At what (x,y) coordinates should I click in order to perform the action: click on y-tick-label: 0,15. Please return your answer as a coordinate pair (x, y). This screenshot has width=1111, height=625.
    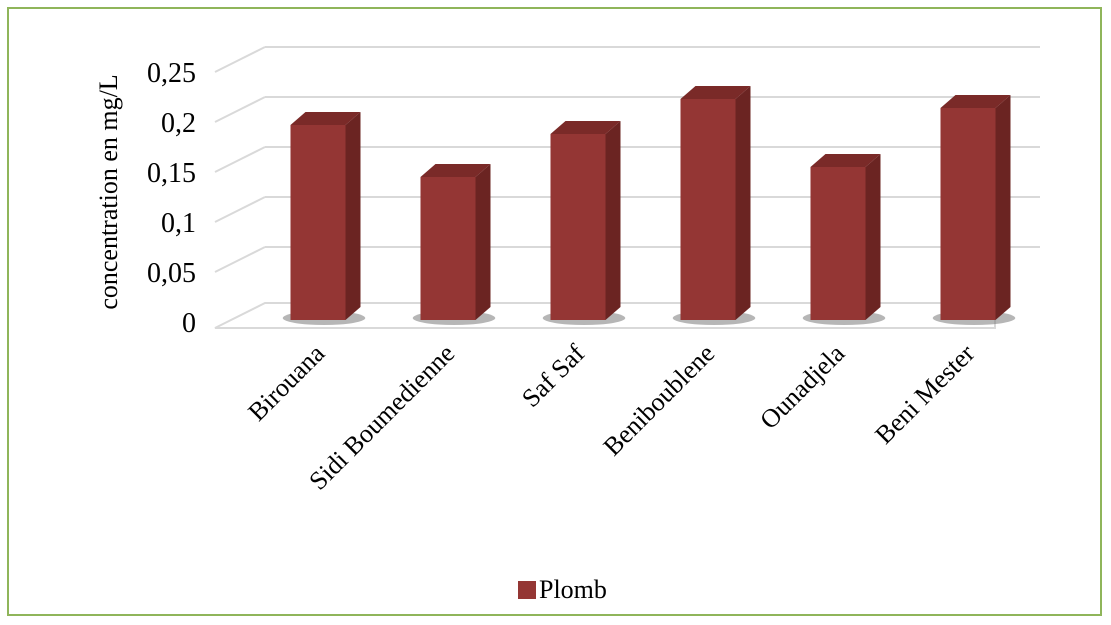
    Looking at the image, I should click on (171, 173).